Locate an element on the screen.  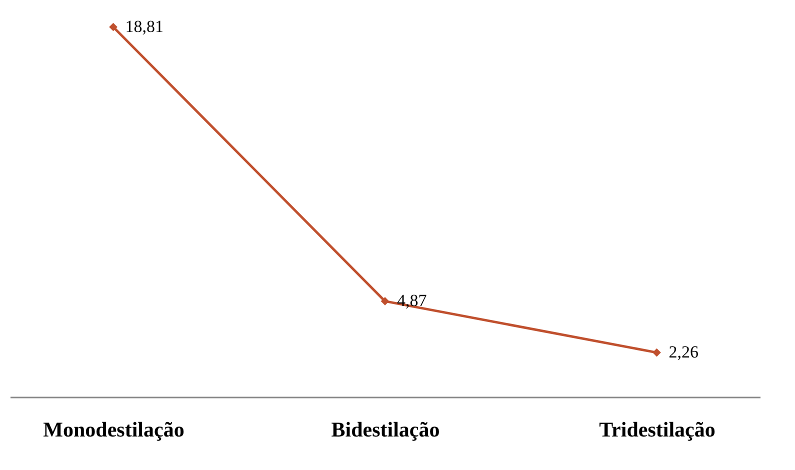
data-label: 4,87 is located at coordinates (412, 300).